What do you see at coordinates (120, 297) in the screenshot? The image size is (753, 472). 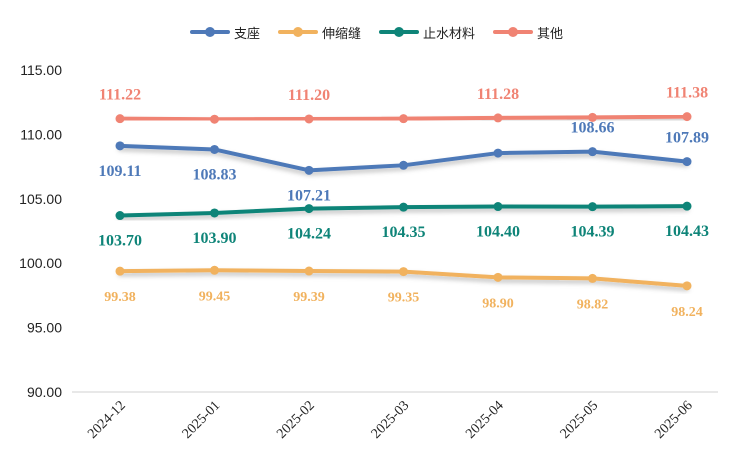 I see `data-label: 99.38` at bounding box center [120, 297].